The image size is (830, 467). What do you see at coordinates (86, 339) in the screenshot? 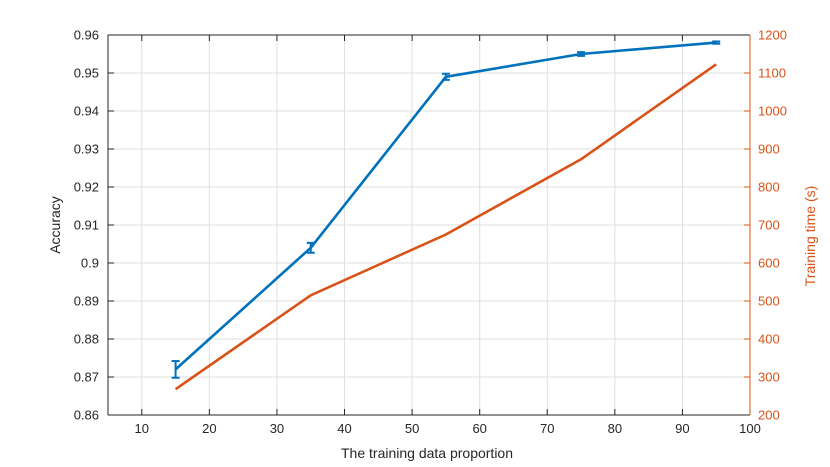
I see `y-left-tick-label: 0.88` at bounding box center [86, 339].